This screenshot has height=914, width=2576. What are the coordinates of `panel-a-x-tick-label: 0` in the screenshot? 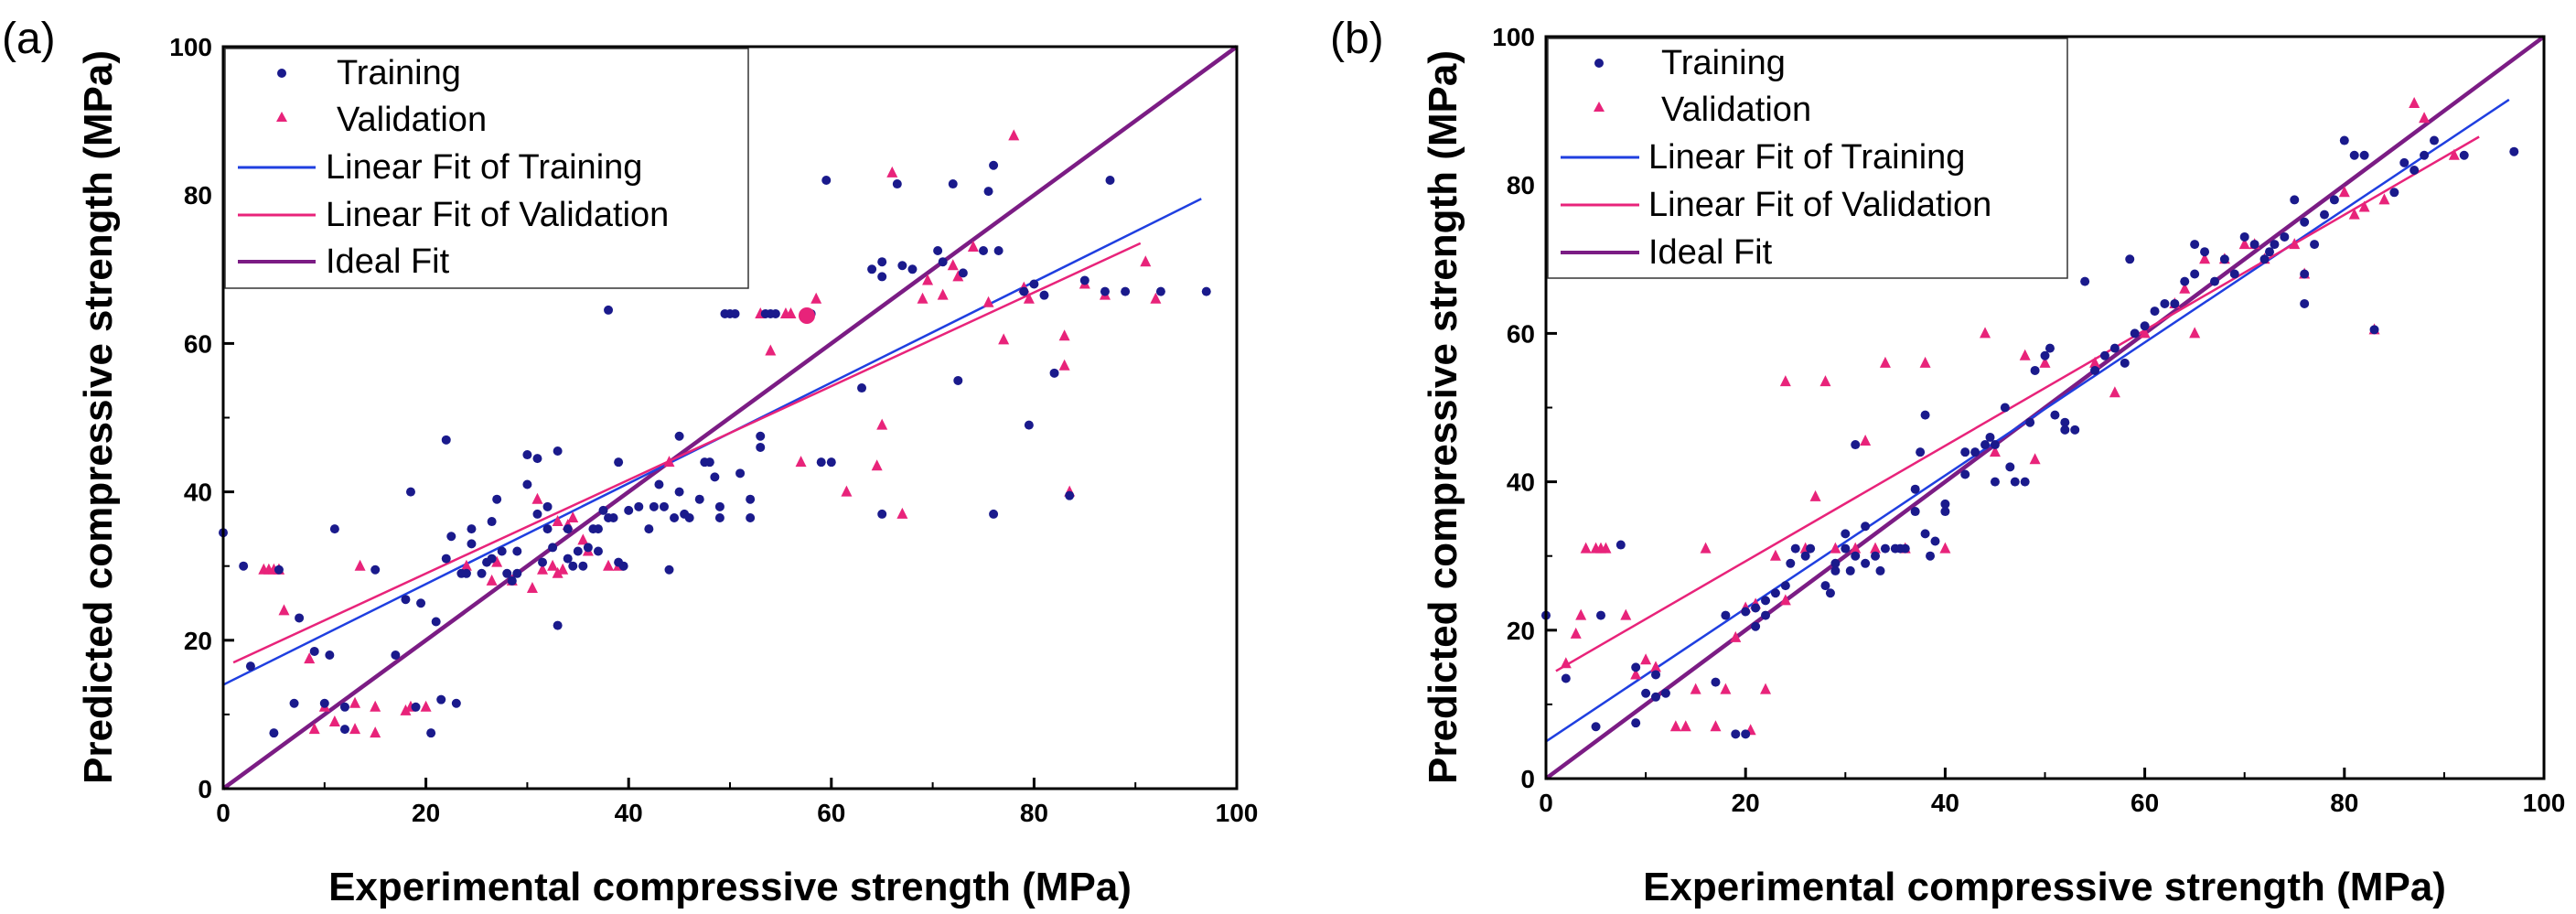 It's located at (223, 813).